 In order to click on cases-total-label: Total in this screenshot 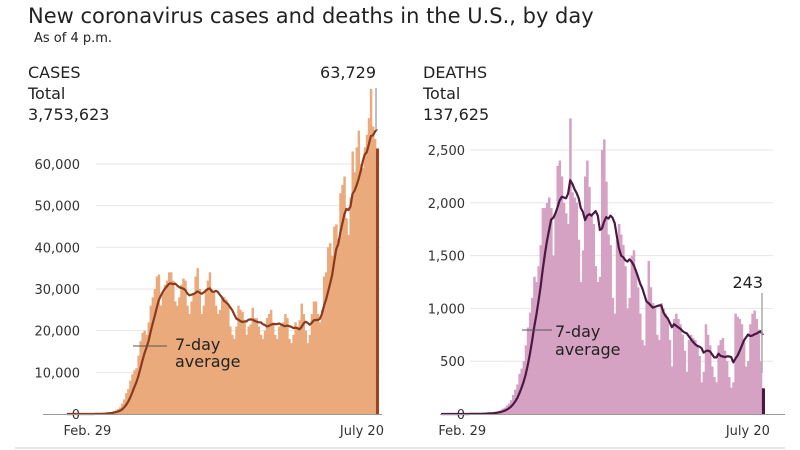, I will do `click(47, 93)`.